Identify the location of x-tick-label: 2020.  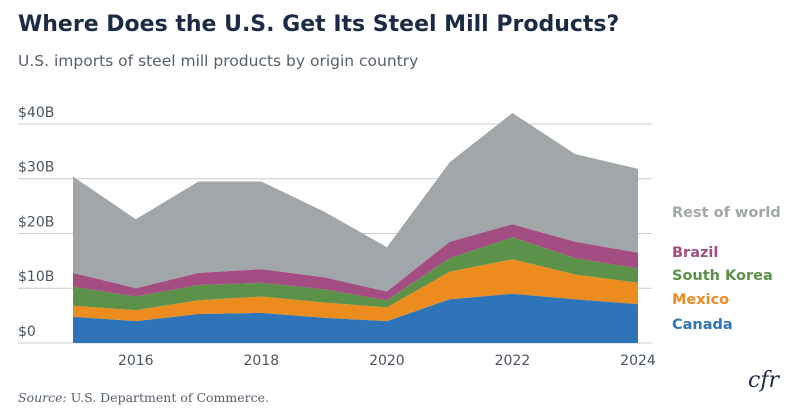
(387, 361).